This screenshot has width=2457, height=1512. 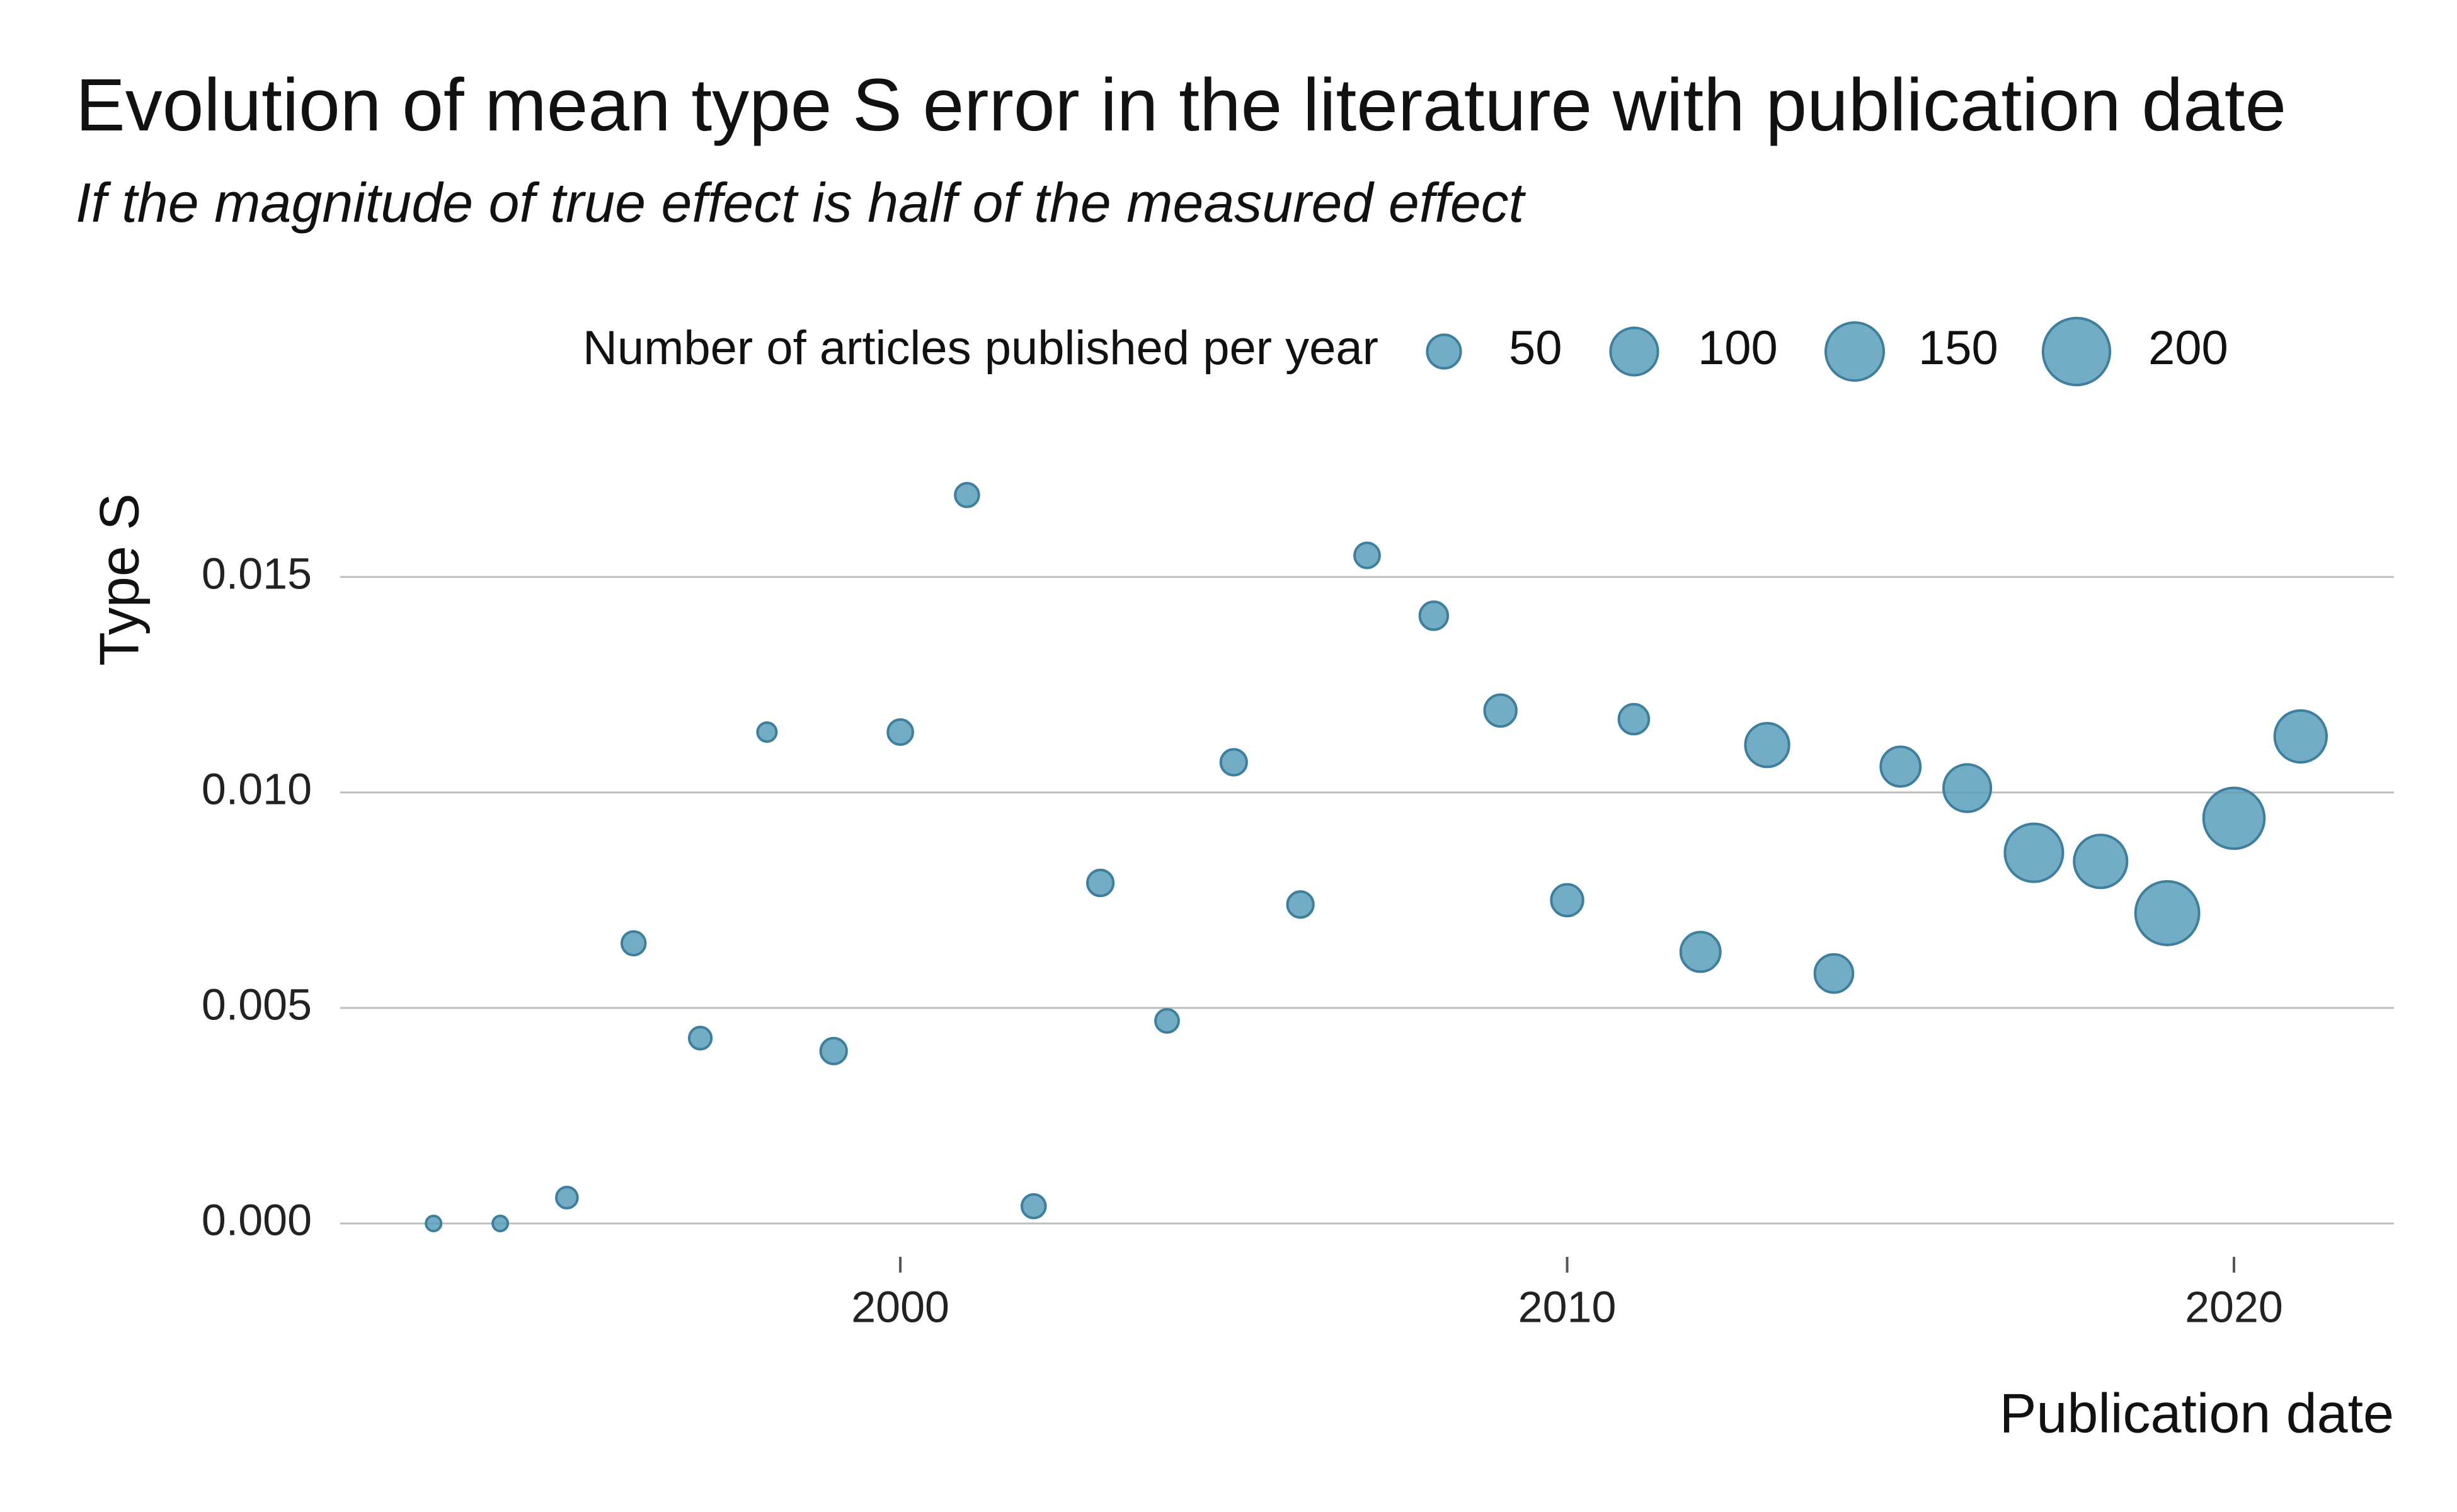 I want to click on y-axis-label: Type S, so click(x=119, y=579).